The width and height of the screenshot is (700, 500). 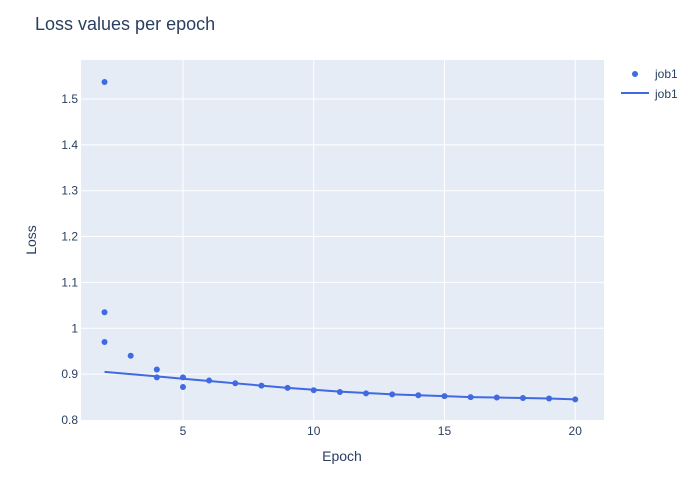 I want to click on legend-marker-job1, so click(x=635, y=74).